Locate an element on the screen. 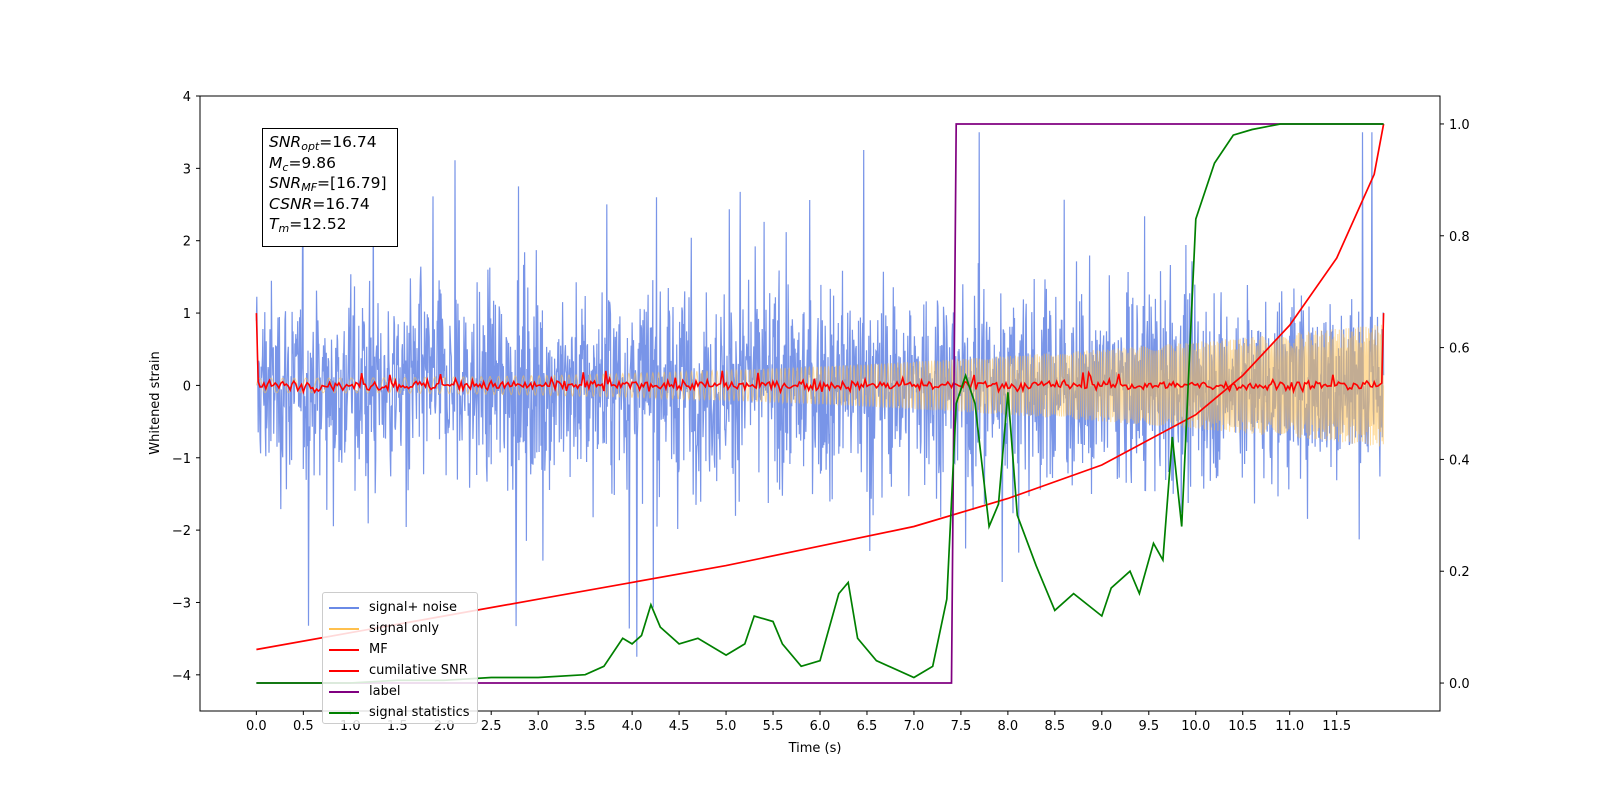  x-tick-label: 7.5 is located at coordinates (961, 726).